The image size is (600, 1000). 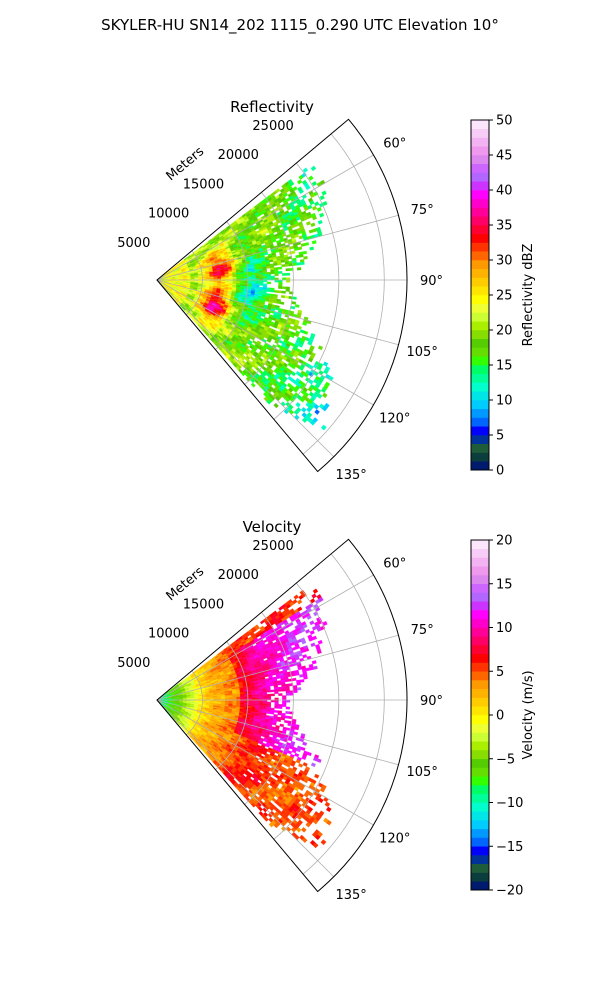 I want to click on colorbar-tick-label: 45, so click(x=504, y=156).